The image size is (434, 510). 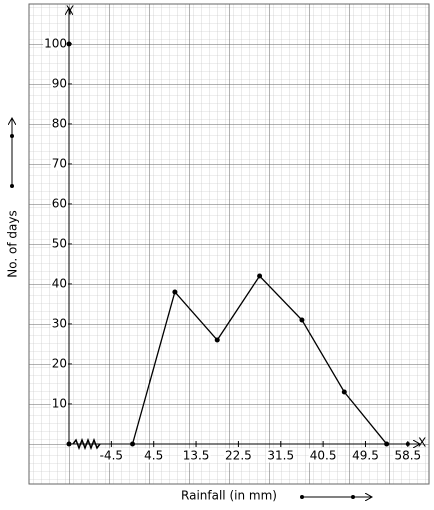 I want to click on y-tick-label: 20, so click(x=59, y=364).